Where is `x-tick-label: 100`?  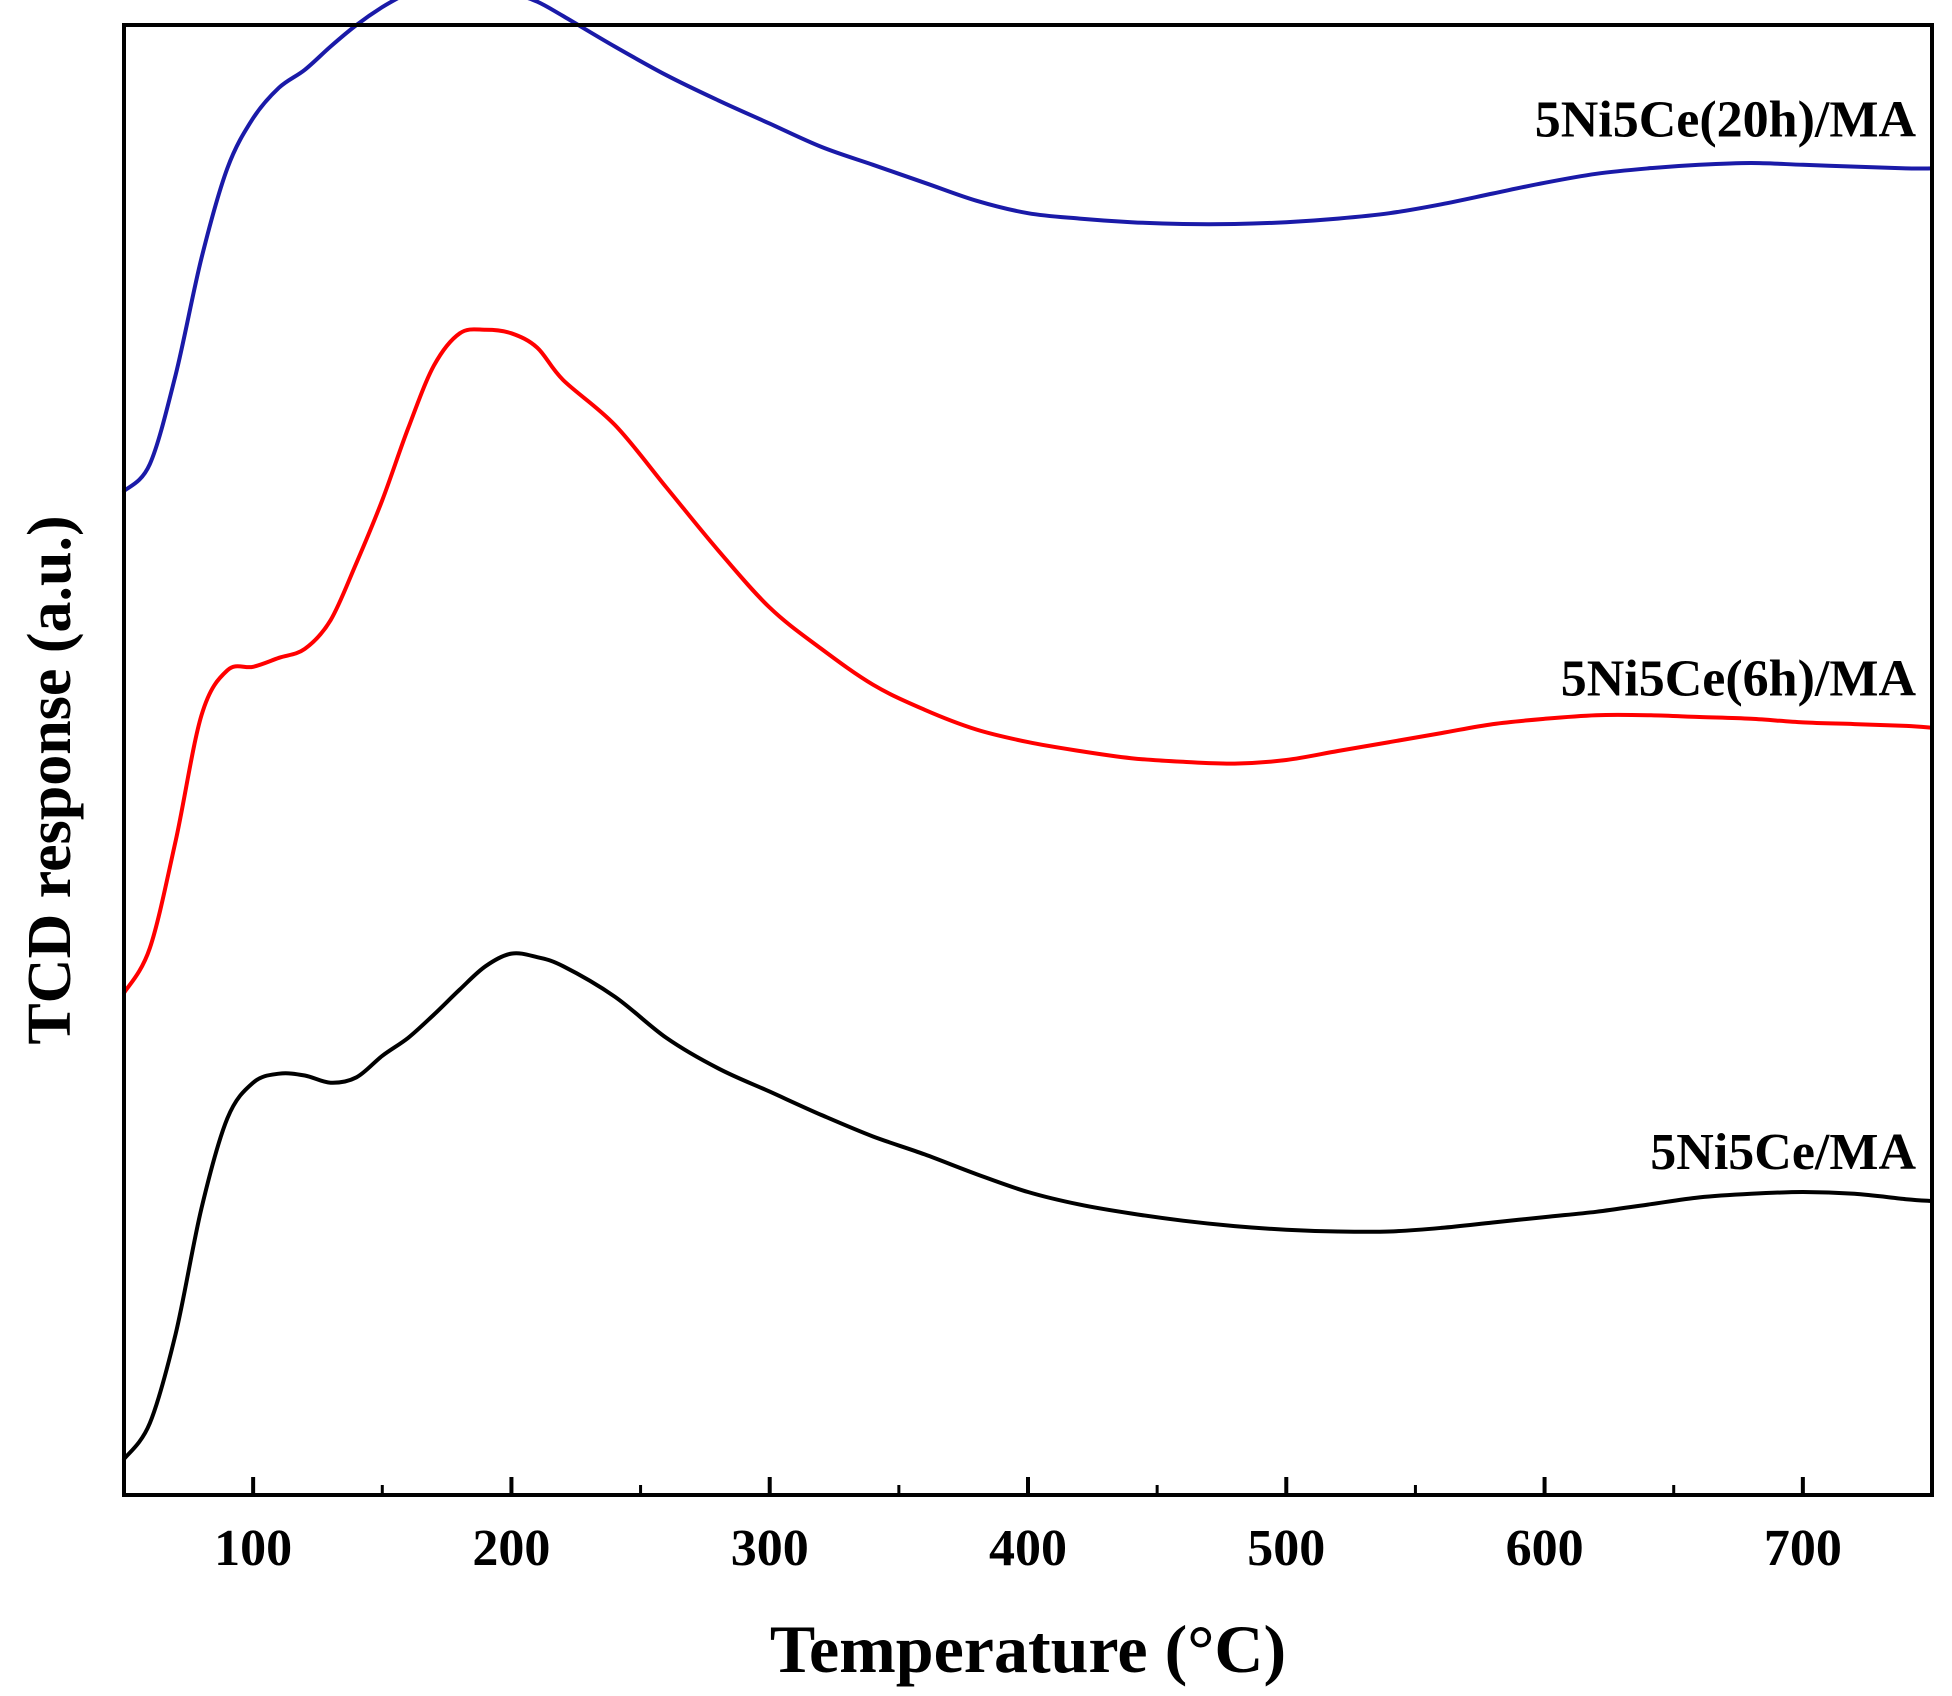 x-tick-label: 100 is located at coordinates (253, 1548).